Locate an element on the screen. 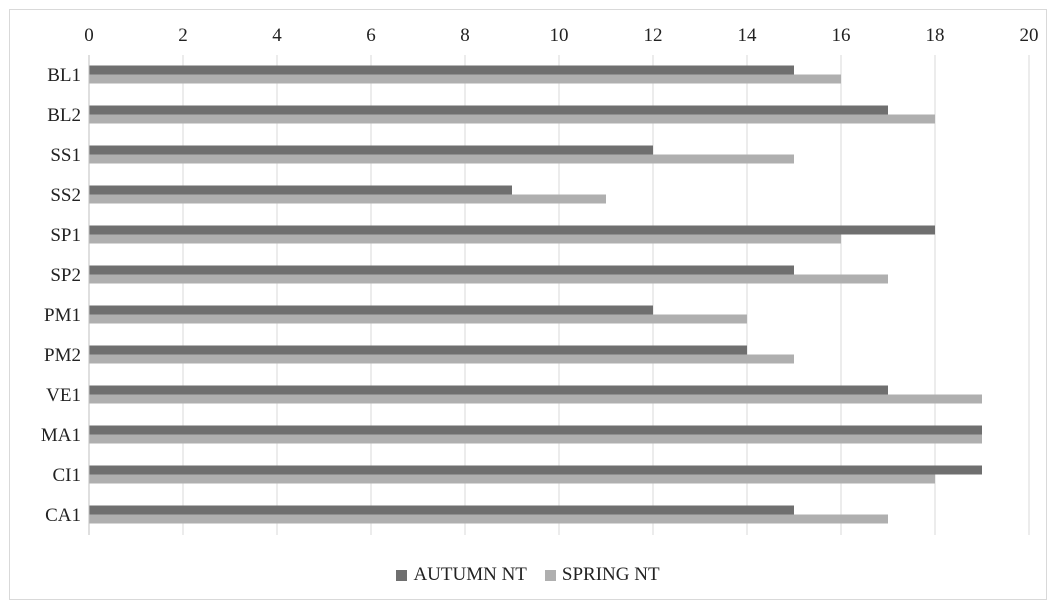  x-tick-label: 4 is located at coordinates (277, 35).